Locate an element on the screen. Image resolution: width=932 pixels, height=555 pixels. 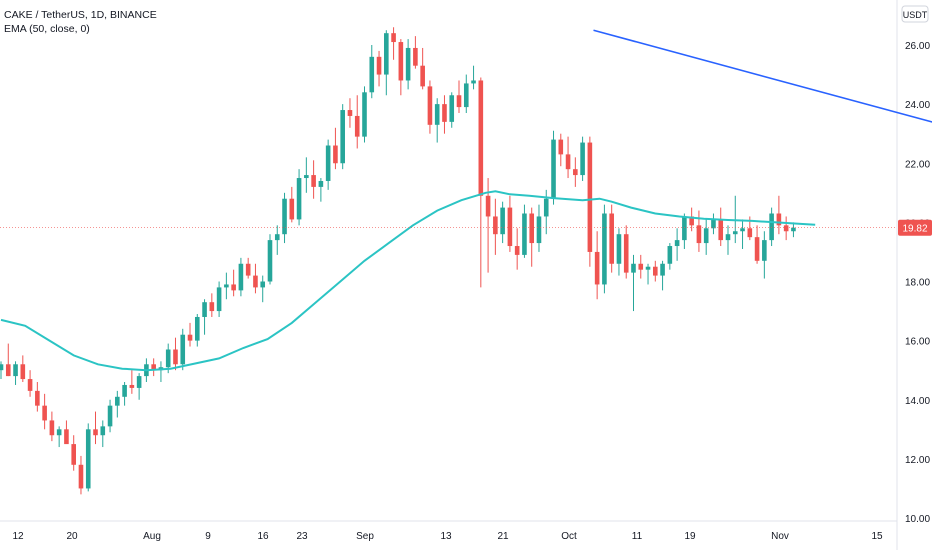
symbol-title: CAKE / TetherUS, 1D, BINANCE is located at coordinates (80, 15).